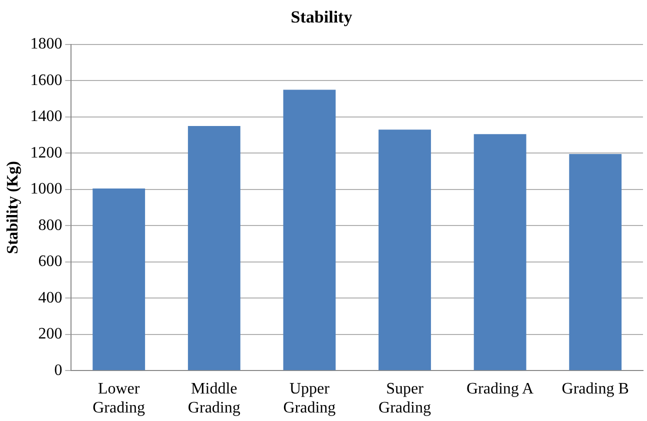 This screenshot has width=647, height=421. Describe the element at coordinates (58, 370) in the screenshot. I see `y-tick-label: 0` at that location.